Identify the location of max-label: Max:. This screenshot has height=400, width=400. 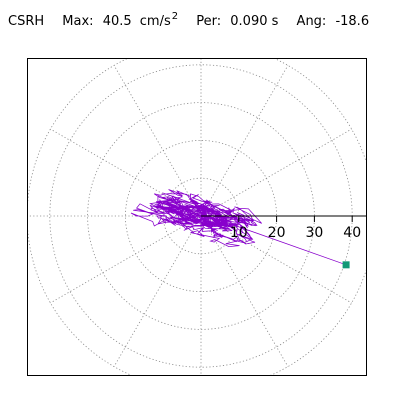
(78, 21).